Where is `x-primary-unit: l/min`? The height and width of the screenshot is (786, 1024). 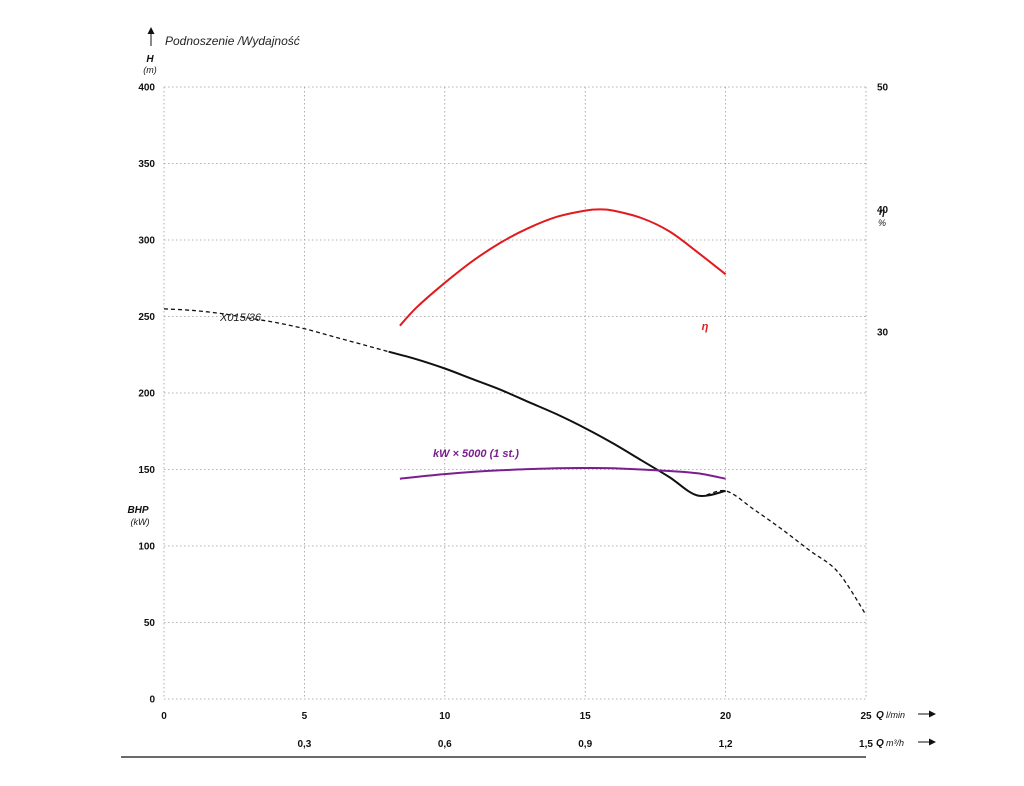 x-primary-unit: l/min is located at coordinates (895, 715).